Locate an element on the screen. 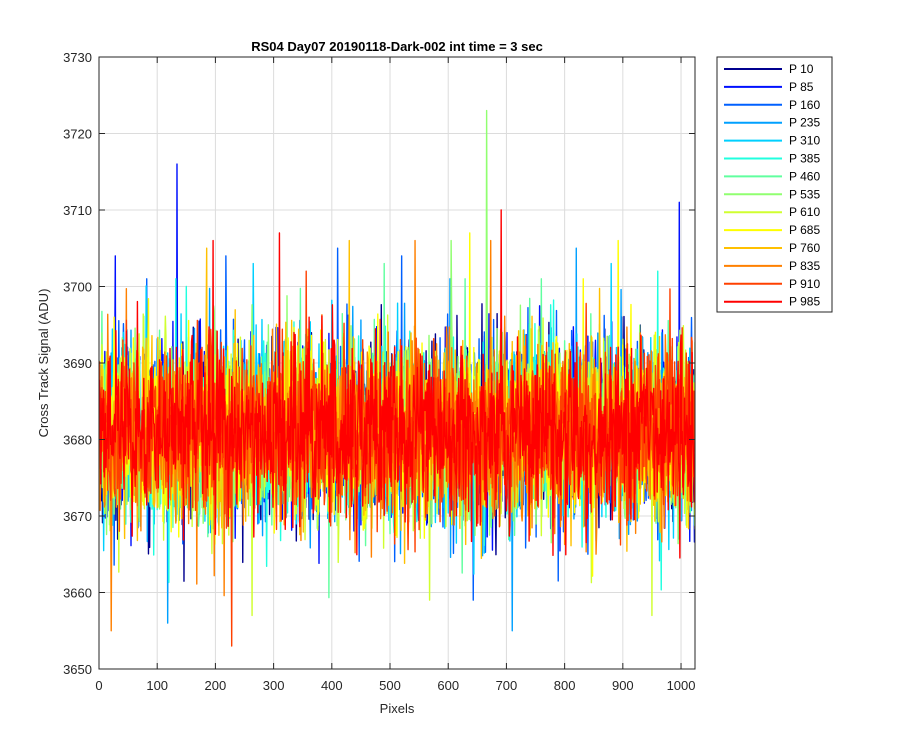  x-tick-label: 800 is located at coordinates (565, 685).